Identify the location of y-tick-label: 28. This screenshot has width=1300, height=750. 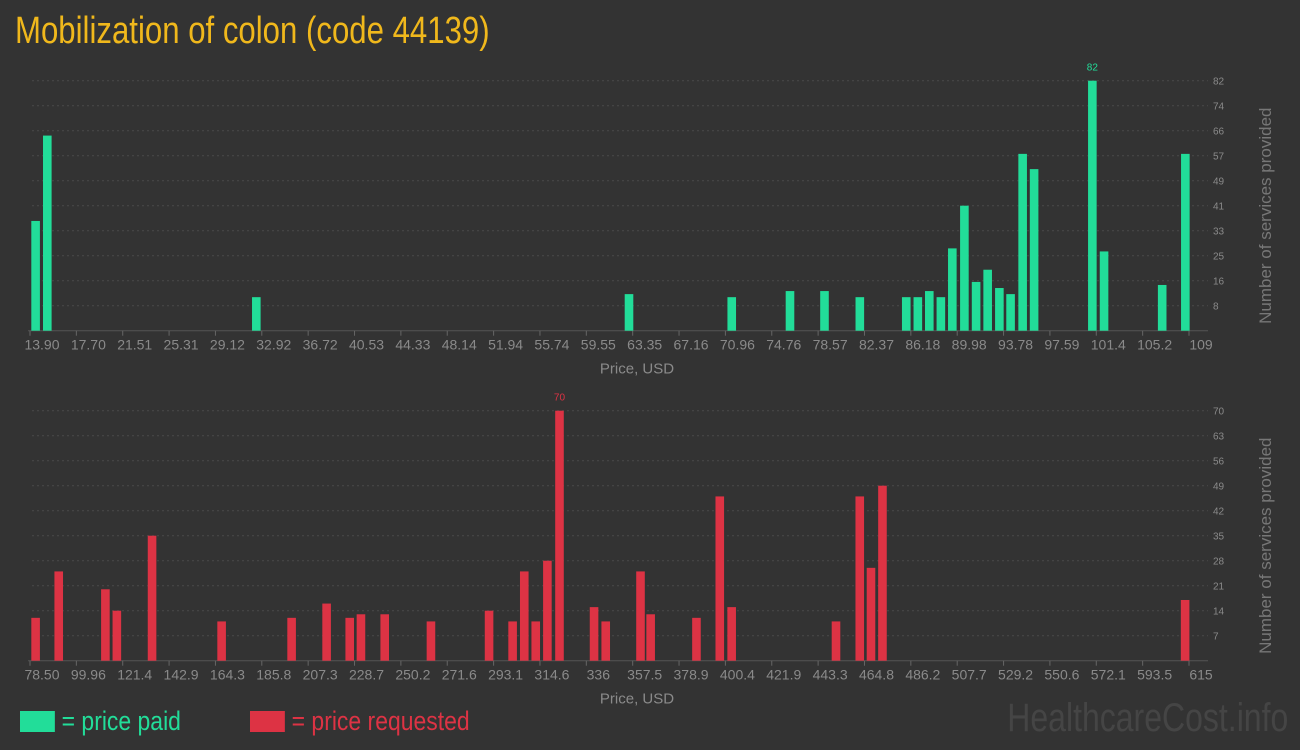
(1219, 562).